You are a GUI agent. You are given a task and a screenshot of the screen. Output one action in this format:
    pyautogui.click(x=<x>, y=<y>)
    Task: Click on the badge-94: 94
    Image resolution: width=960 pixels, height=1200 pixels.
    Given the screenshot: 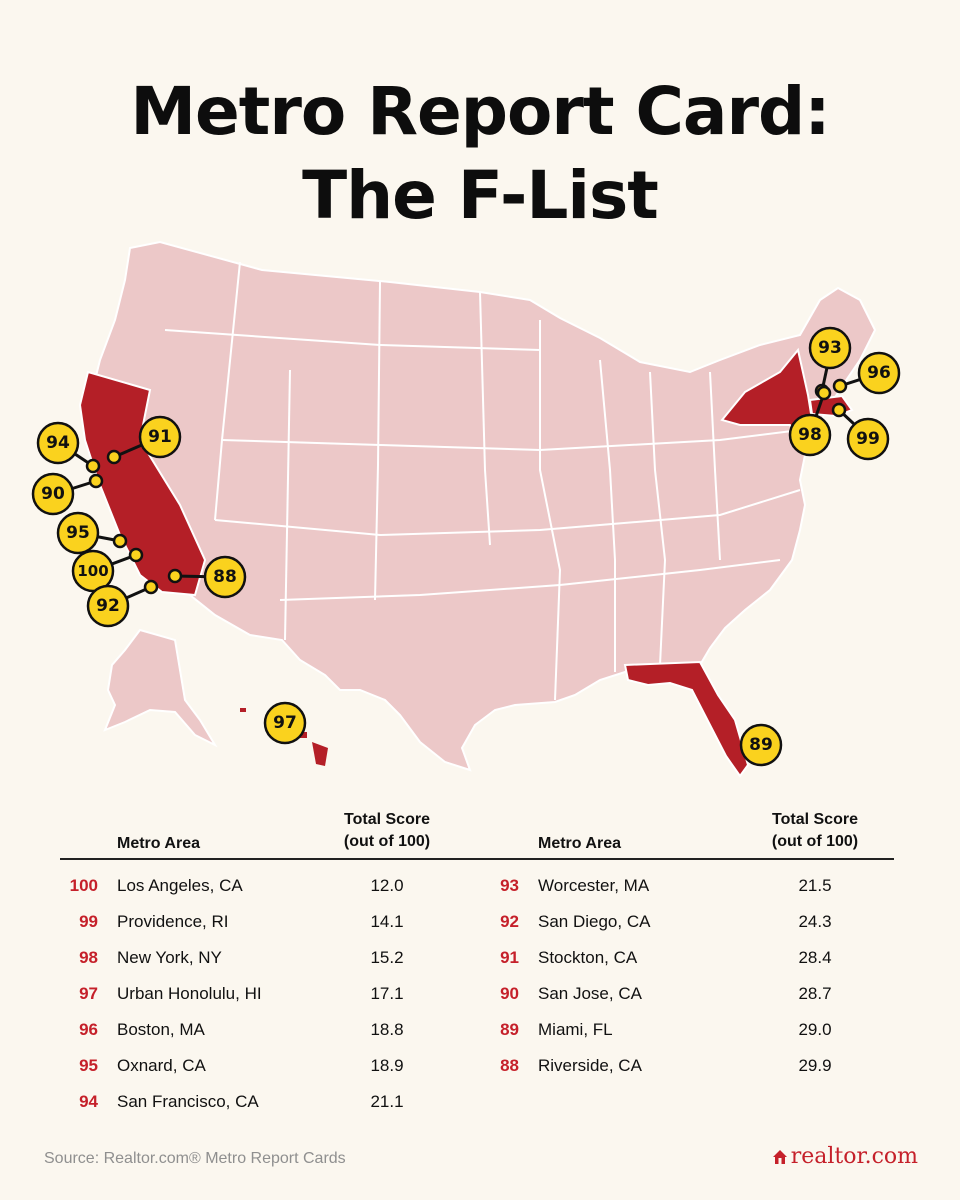 What is the action you would take?
    pyautogui.click(x=58, y=443)
    